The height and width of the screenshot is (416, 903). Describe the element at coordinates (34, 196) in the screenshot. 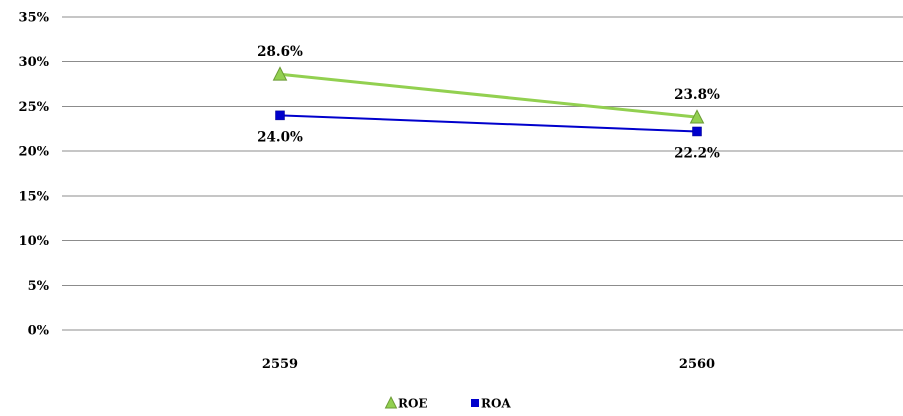

I see `y-tick-label: 15%` at that location.